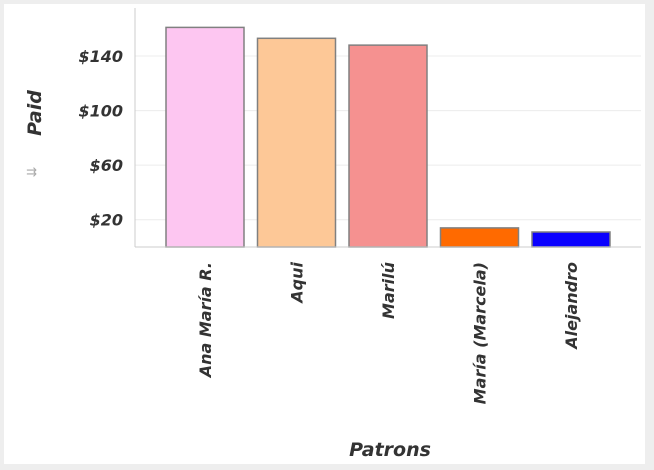 Image resolution: width=654 pixels, height=470 pixels. Describe the element at coordinates (388, 290) in the screenshot. I see `x-tick-label: Marilú` at that location.